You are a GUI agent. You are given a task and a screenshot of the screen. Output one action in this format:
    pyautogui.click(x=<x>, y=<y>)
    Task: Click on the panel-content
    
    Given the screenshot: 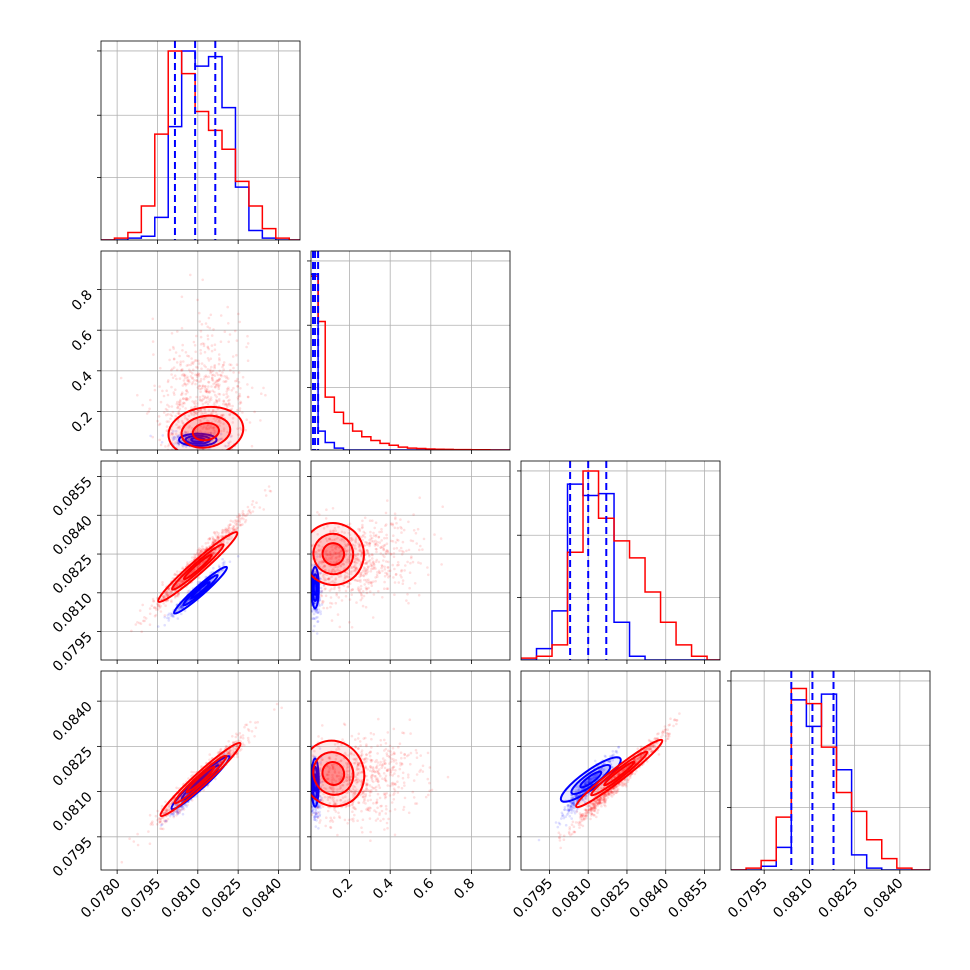 What is the action you would take?
    pyautogui.click(x=193, y=384)
    